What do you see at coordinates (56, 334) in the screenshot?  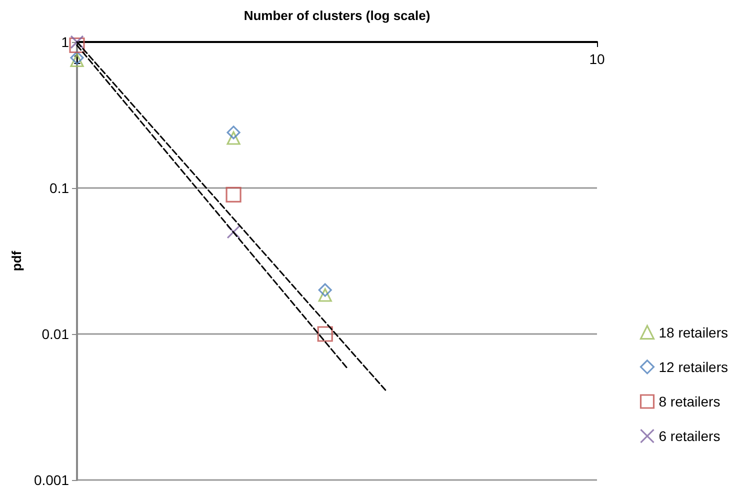 I see `y-tick-label: 0.01` at bounding box center [56, 334].